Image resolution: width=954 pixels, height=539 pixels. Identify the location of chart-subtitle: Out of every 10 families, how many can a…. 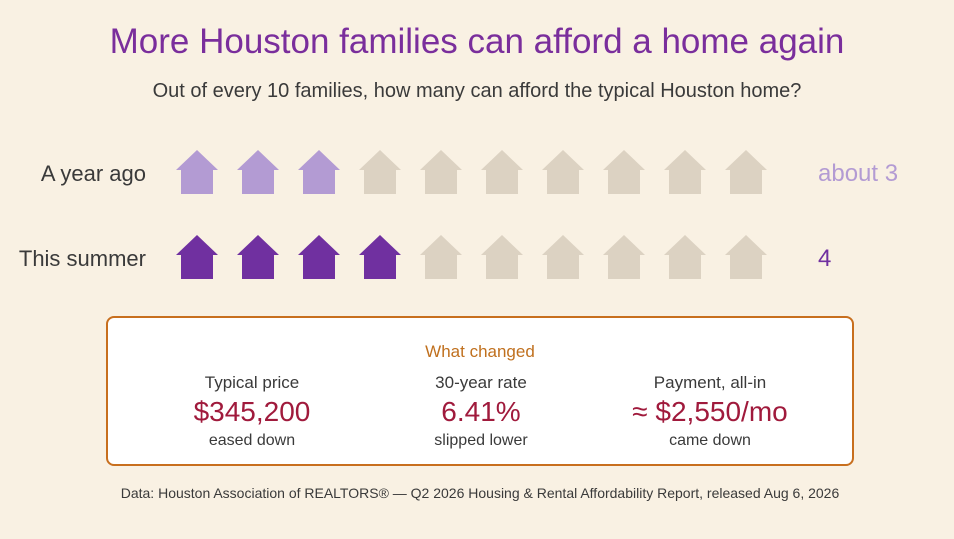
(477, 91).